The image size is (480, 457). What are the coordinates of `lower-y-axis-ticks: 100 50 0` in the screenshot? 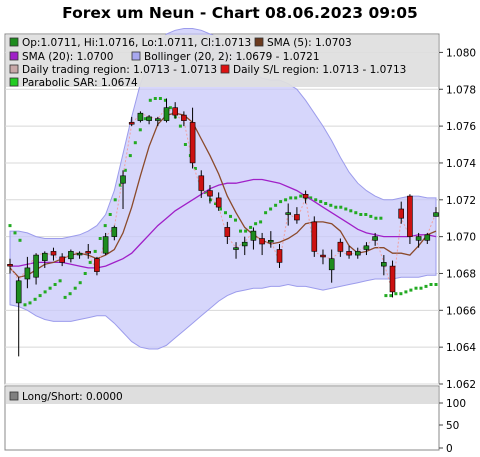 It's located at (452, 426).